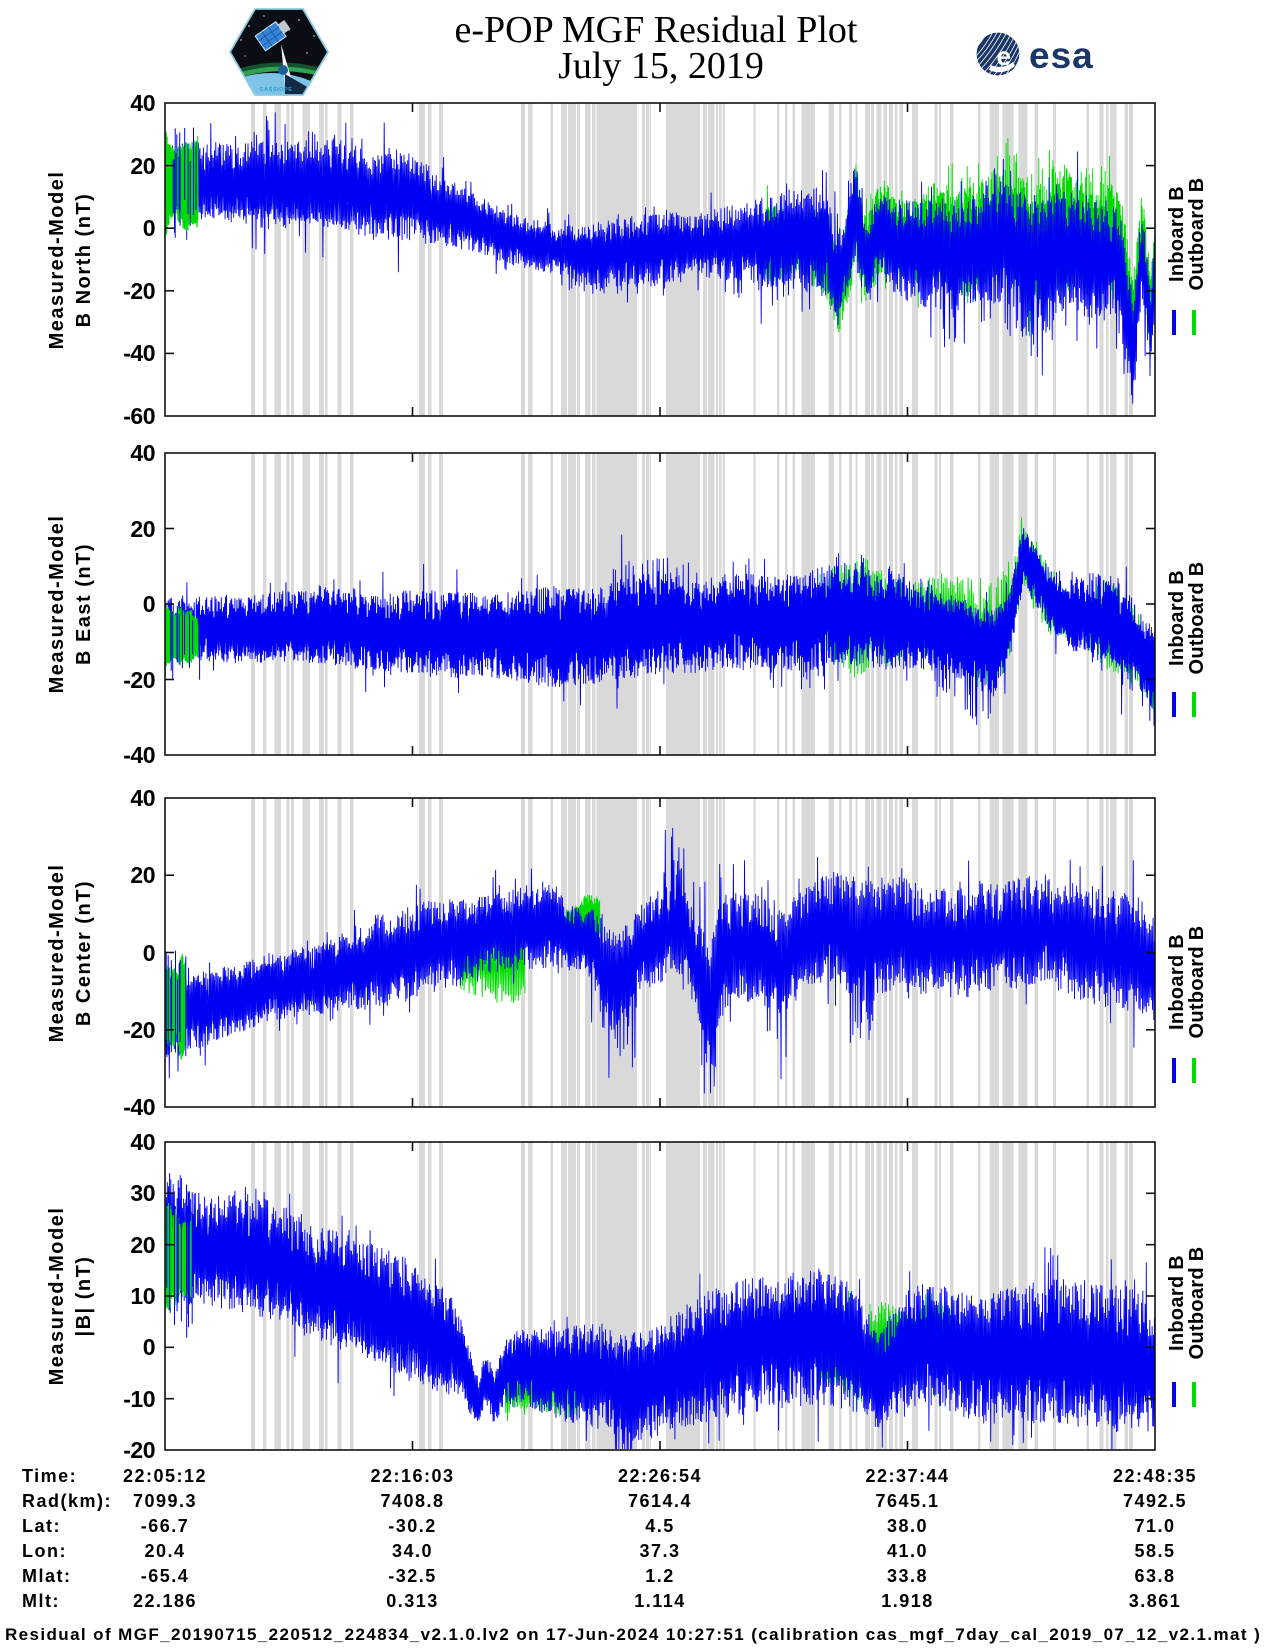  What do you see at coordinates (276, 90) in the screenshot?
I see `svg-text: CASSIOPE` at bounding box center [276, 90].